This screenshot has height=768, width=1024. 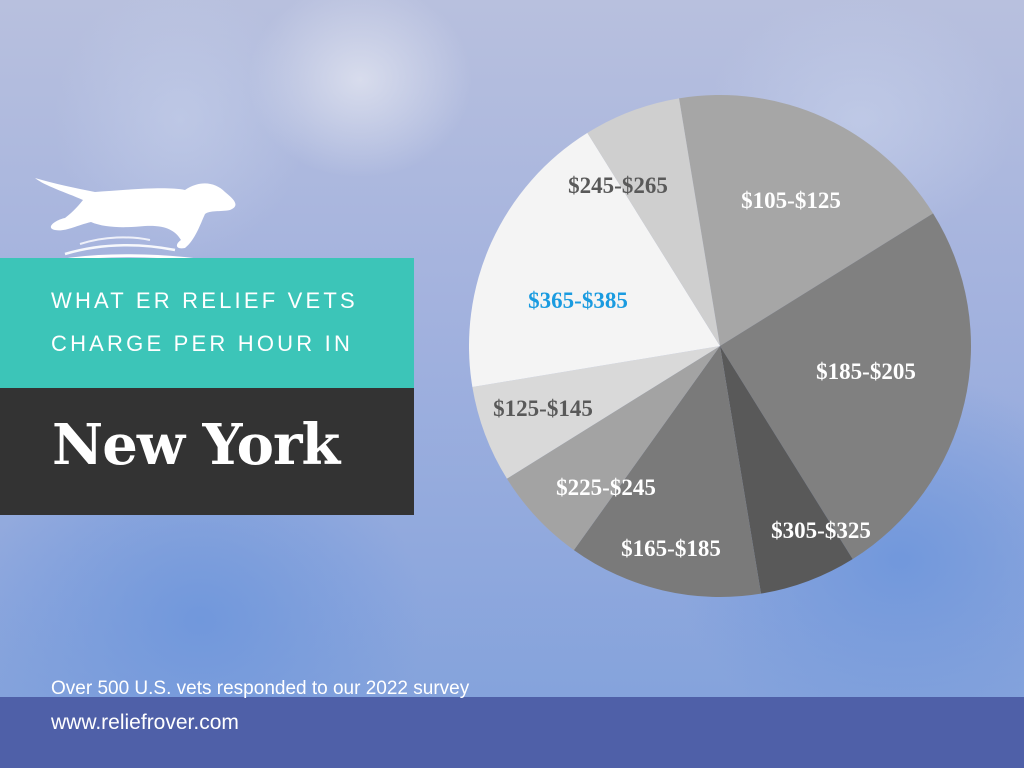 I want to click on headline-line-1: WHAT ER RELIEF VETS, so click(x=204, y=300).